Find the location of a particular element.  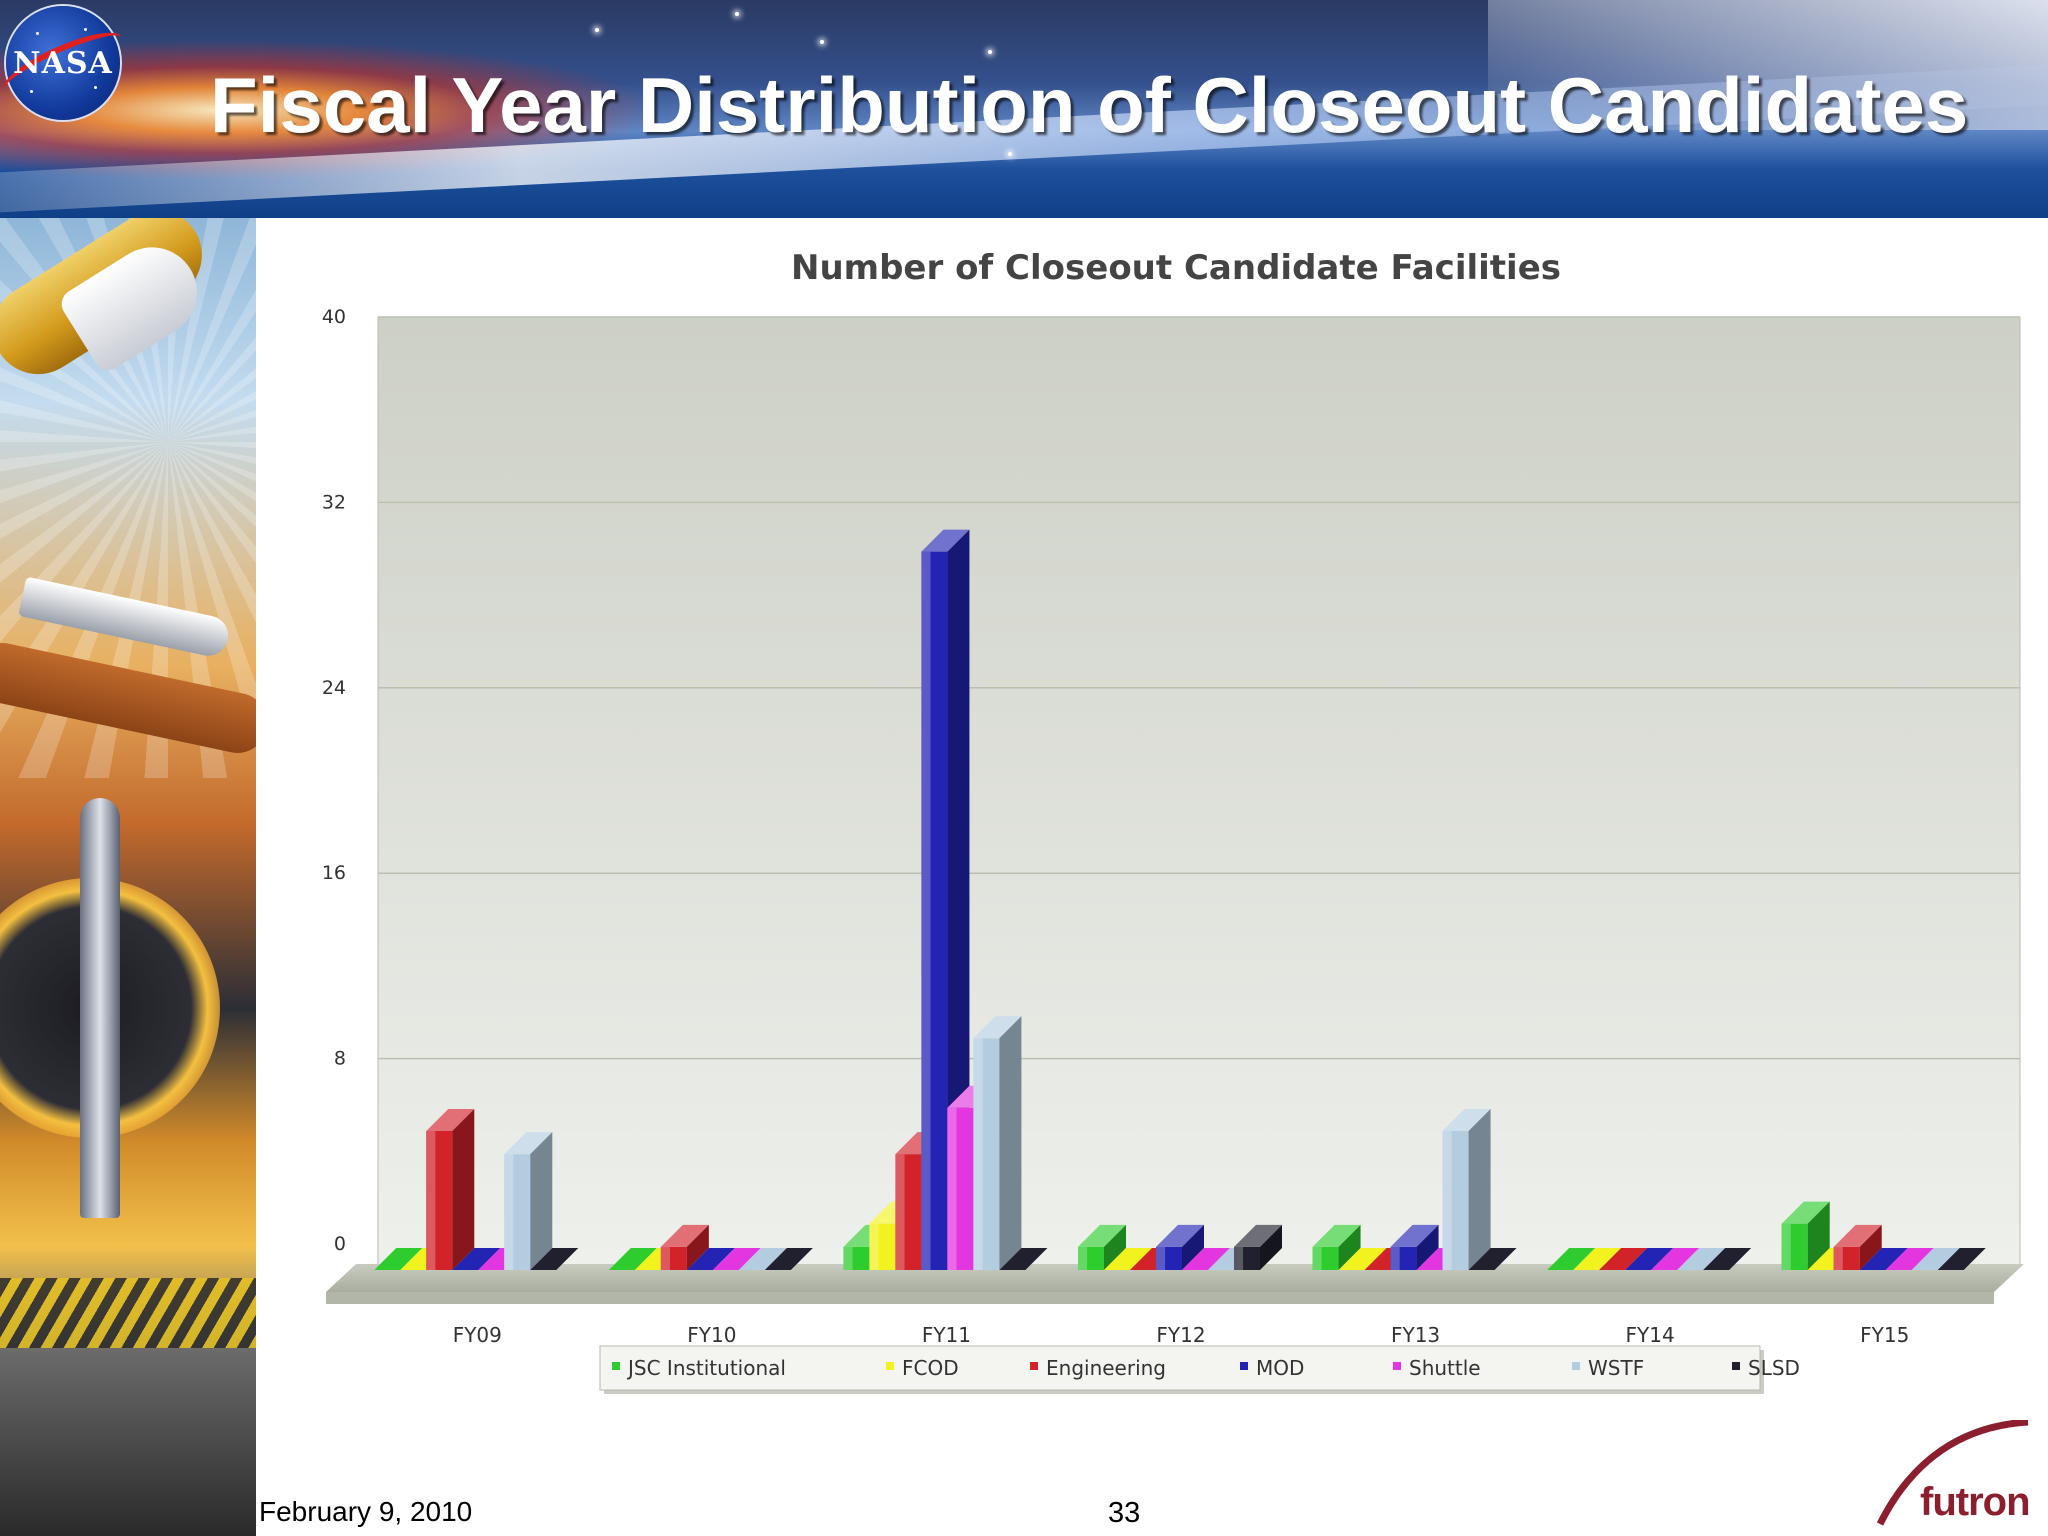

legend-label: JSC Institutional is located at coordinates (706, 1368).